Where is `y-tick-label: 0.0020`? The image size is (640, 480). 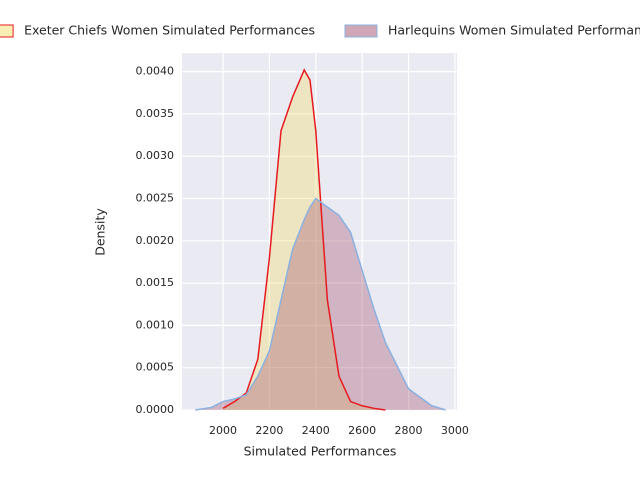 y-tick-label: 0.0020 is located at coordinates (155, 240).